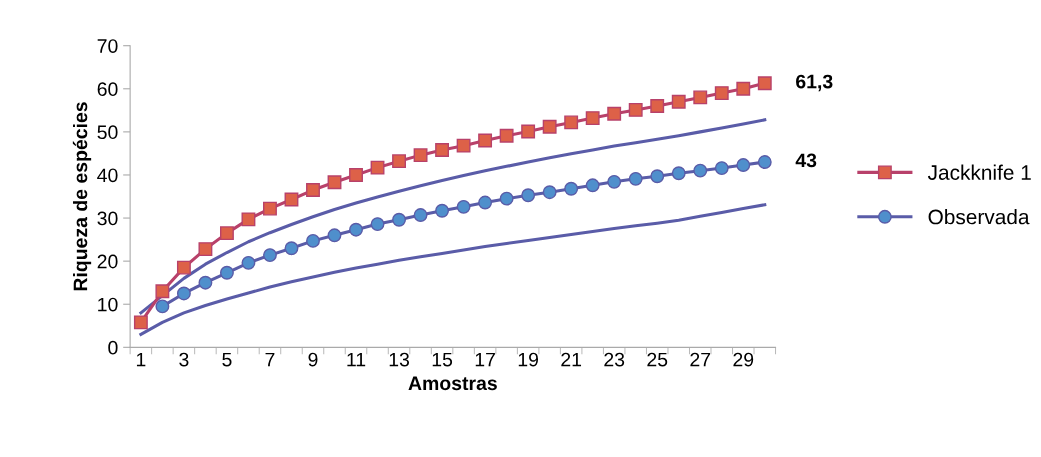  I want to click on y-tick-label: 20, so click(107, 261).